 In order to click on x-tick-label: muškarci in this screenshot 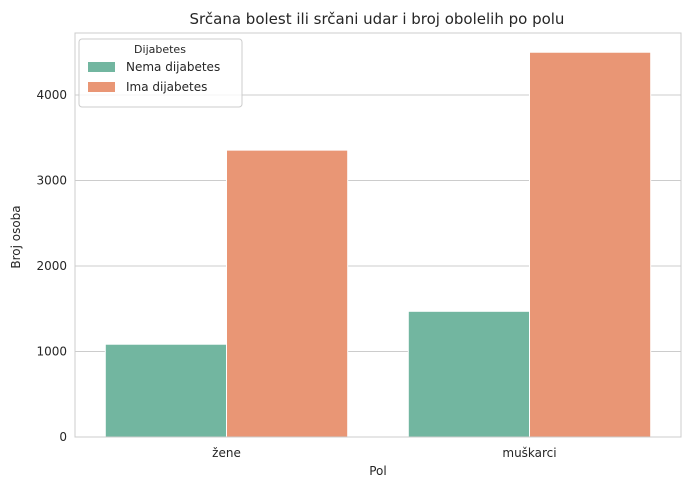, I will do `click(529, 453)`.